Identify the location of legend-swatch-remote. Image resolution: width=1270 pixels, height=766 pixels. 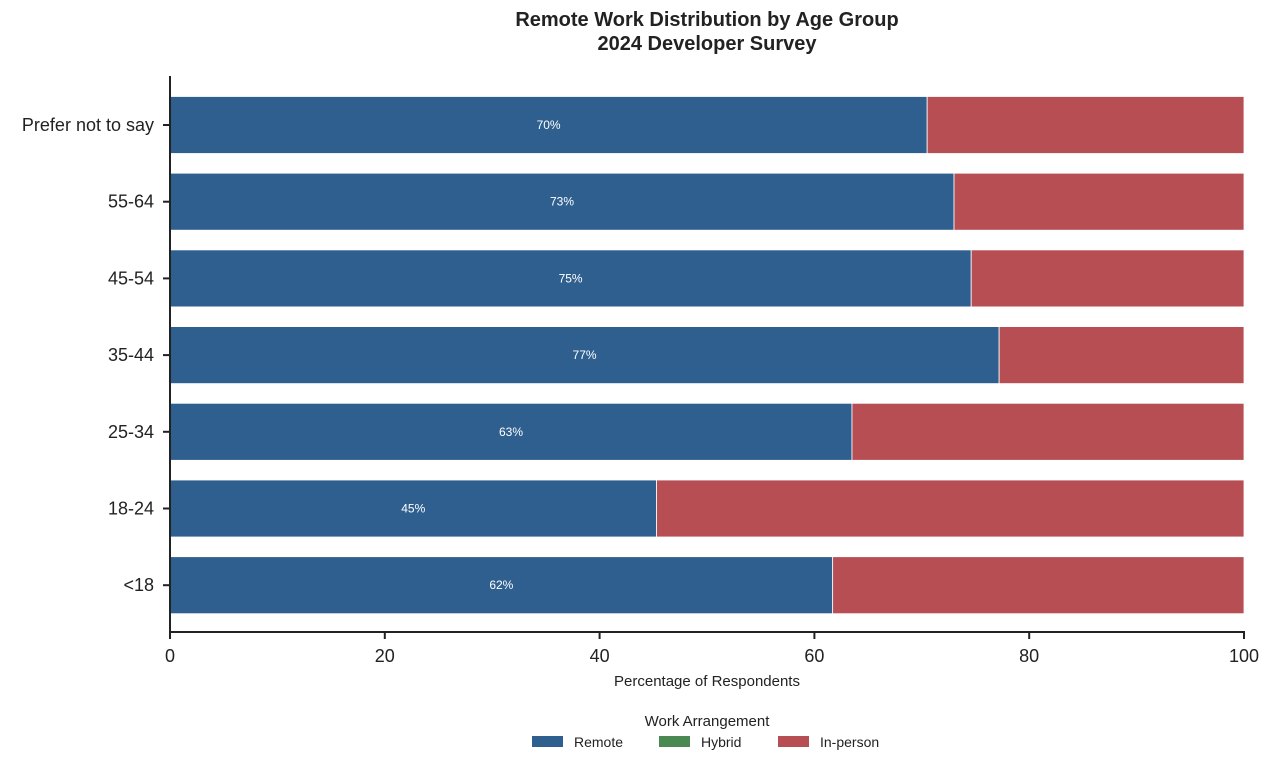
(547, 741).